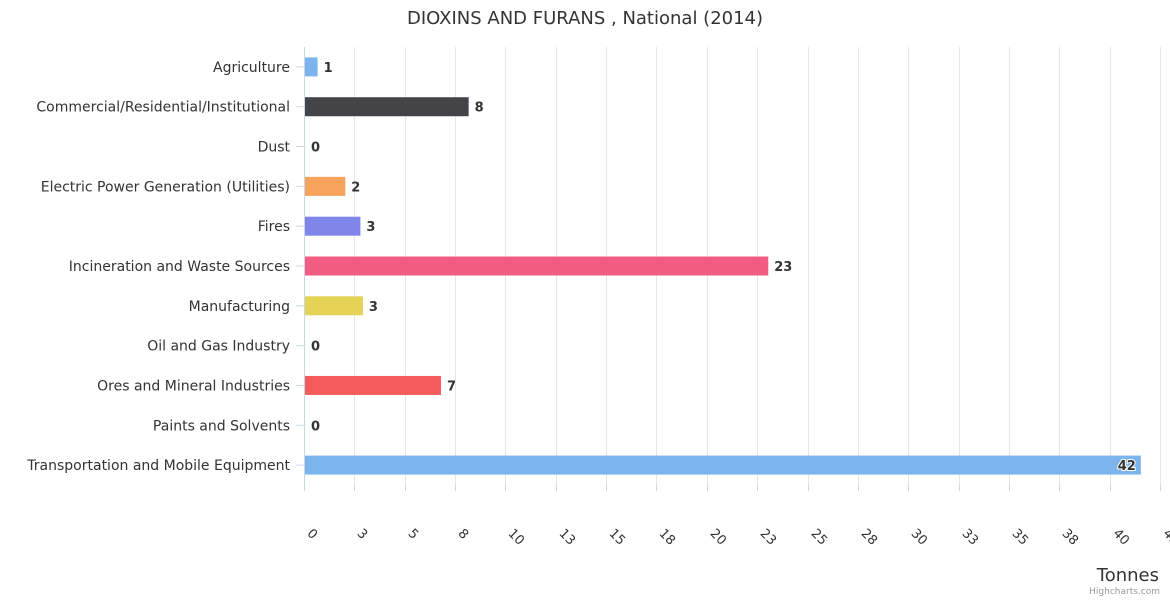 Image resolution: width=1170 pixels, height=600 pixels. What do you see at coordinates (163, 108) in the screenshot?
I see `category-label: Commercial/Residential/Institutional` at bounding box center [163, 108].